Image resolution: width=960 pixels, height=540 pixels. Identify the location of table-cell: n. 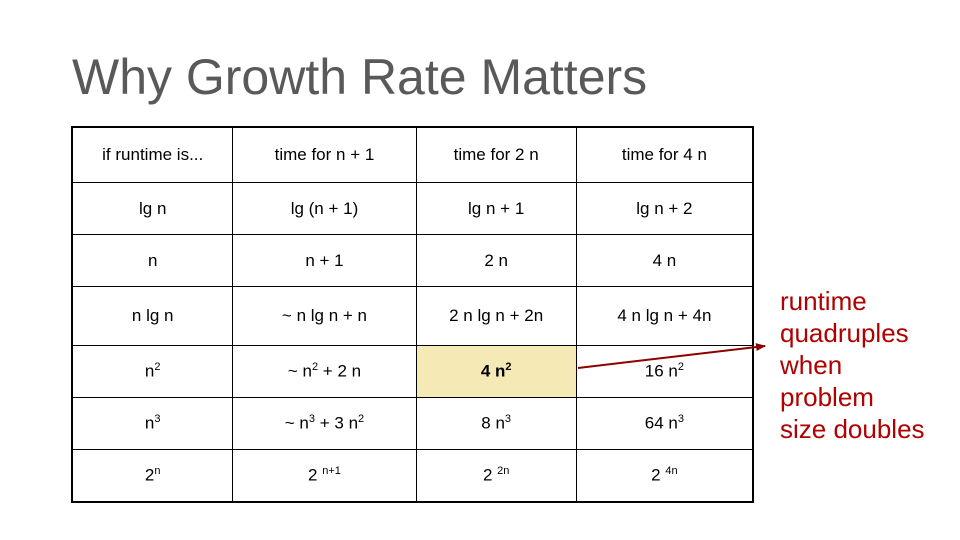
(152, 260).